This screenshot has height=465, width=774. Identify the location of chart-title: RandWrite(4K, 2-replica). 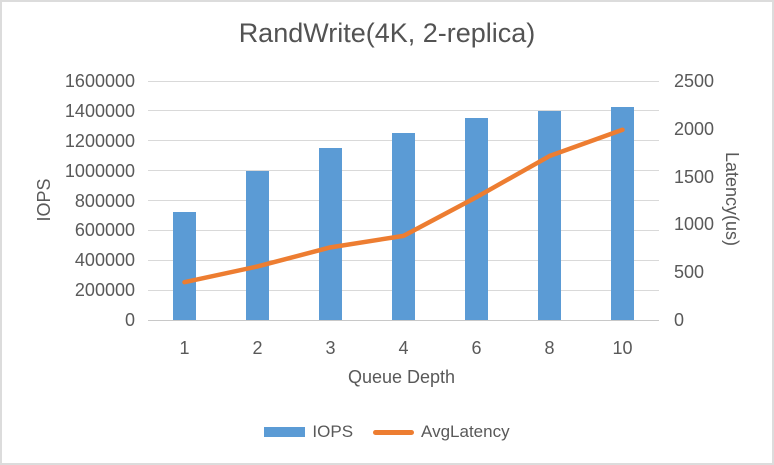
(387, 33).